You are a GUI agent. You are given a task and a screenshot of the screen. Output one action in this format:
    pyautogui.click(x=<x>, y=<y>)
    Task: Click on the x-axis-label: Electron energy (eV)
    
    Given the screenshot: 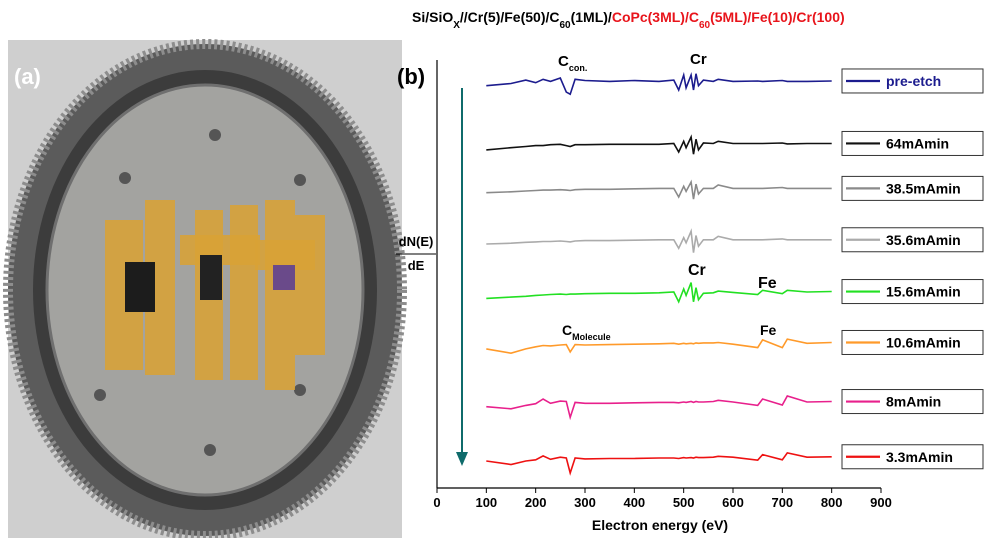 What is the action you would take?
    pyautogui.click(x=660, y=525)
    